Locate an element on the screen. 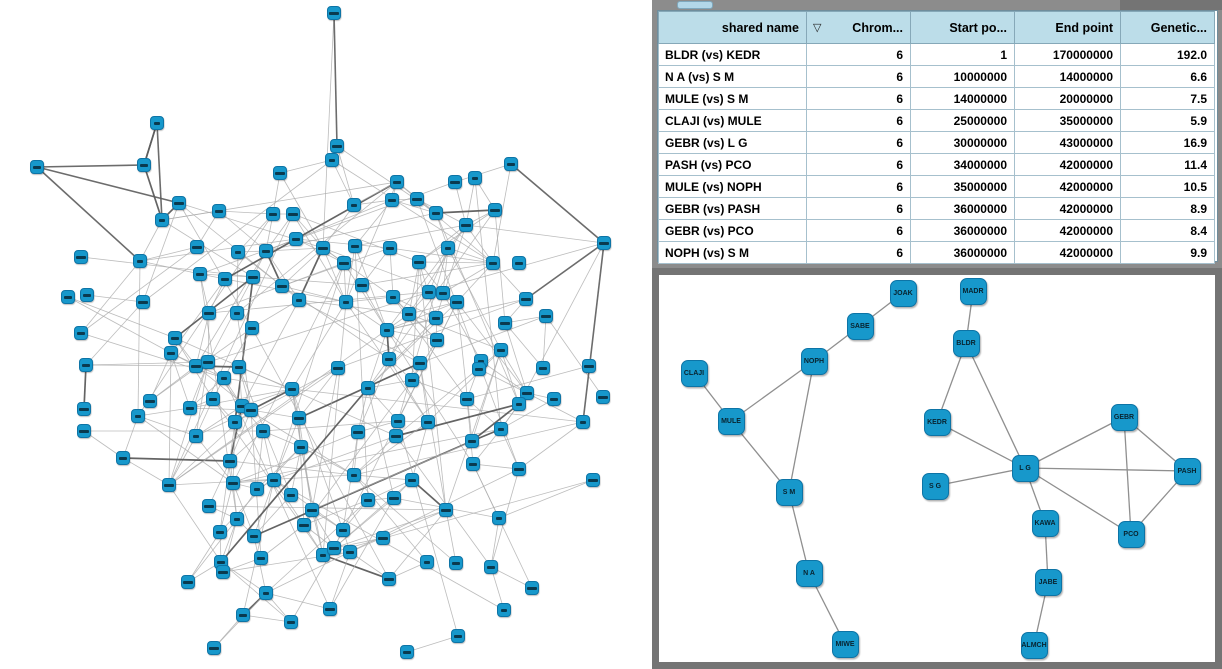 Image resolution: width=1222 pixels, height=669 pixels. column-header-3: End point is located at coordinates (1067, 27).